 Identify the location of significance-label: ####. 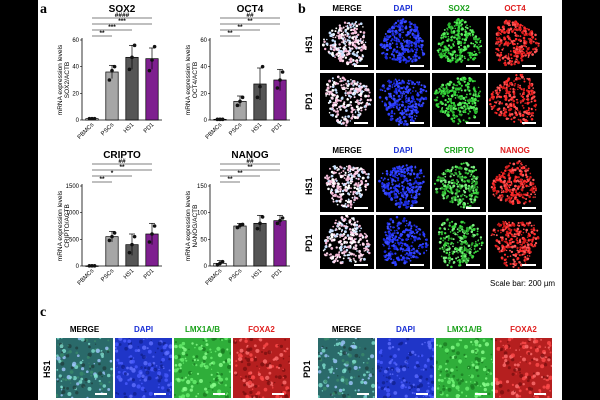
(122, 15).